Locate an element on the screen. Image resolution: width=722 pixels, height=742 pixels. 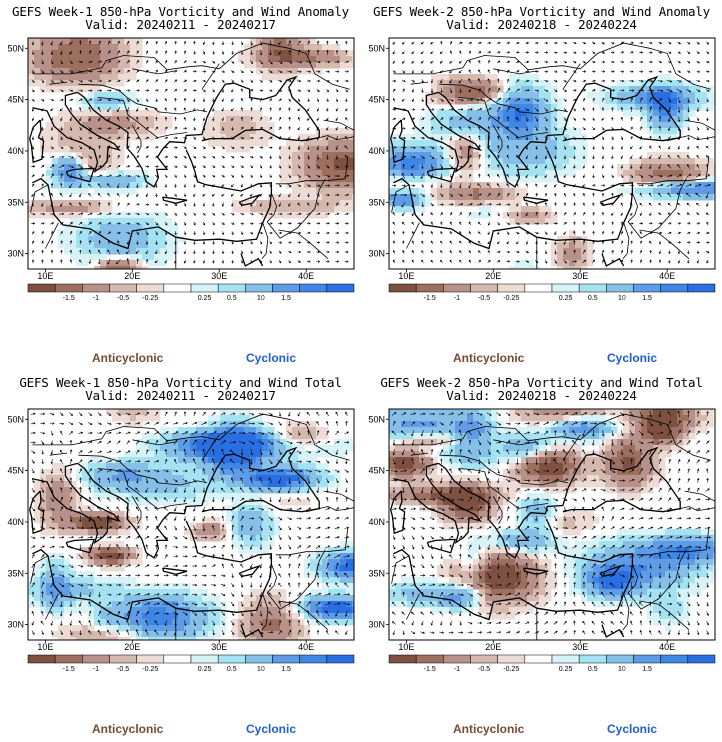
colorbar-label: 0.5 is located at coordinates (593, 669).